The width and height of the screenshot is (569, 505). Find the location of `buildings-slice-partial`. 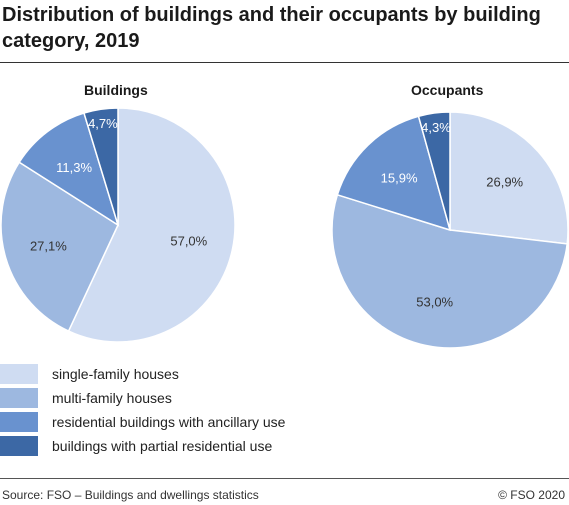

buildings-slice-partial is located at coordinates (101, 166).